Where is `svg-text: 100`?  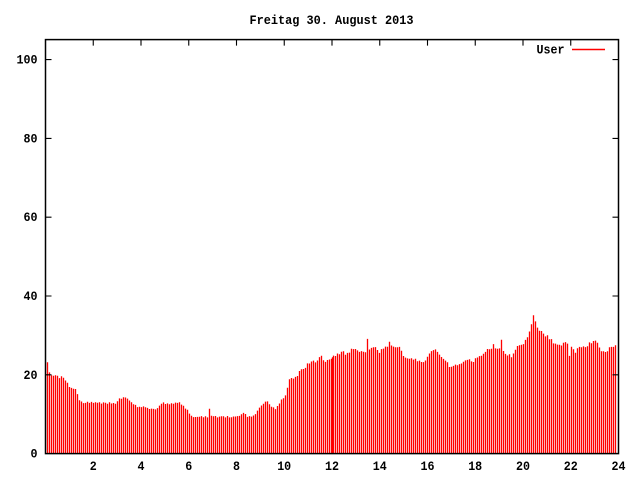 svg-text: 100 is located at coordinates (27, 60).